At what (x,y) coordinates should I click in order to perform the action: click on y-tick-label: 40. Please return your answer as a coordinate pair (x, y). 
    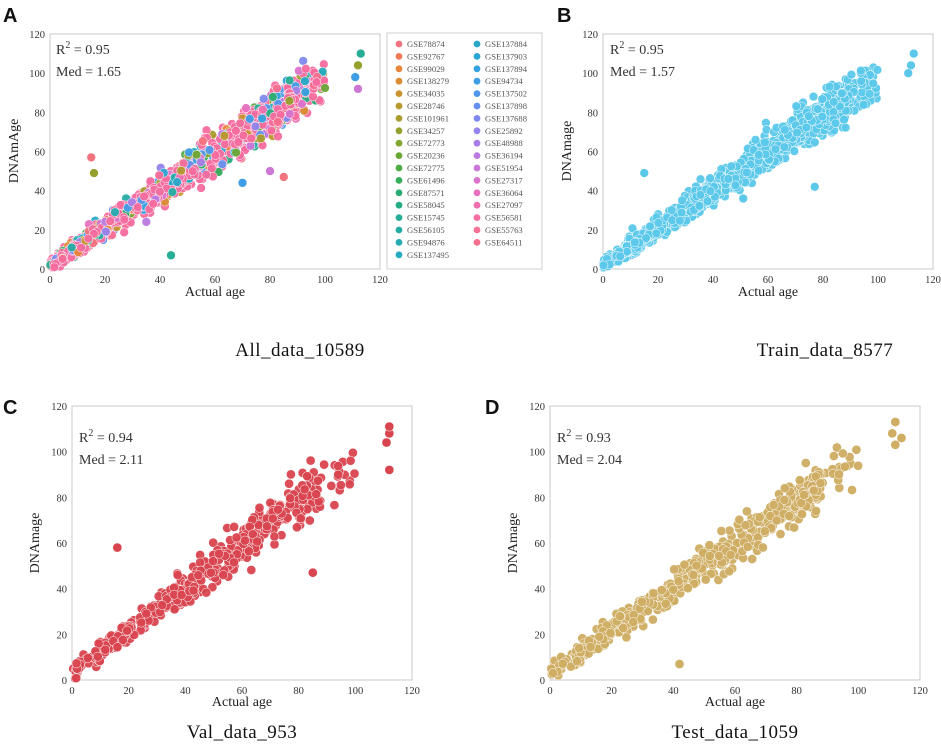
    Looking at the image, I should click on (540, 590).